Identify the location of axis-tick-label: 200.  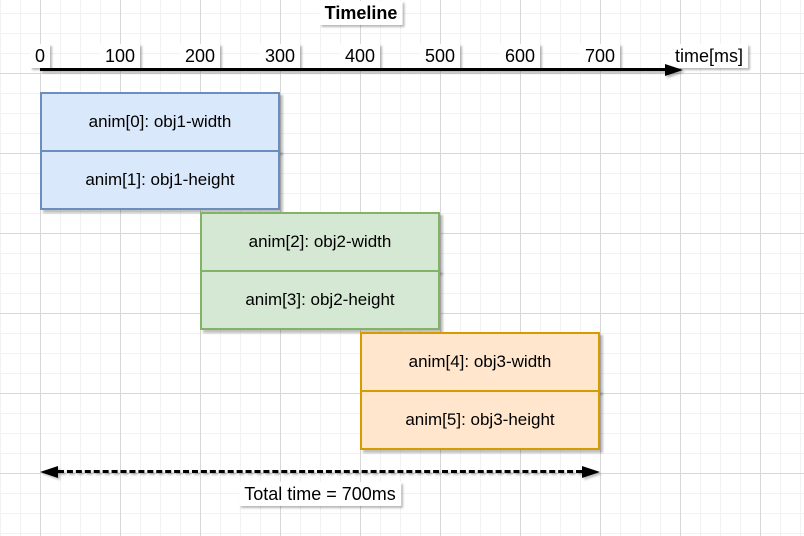
(200, 56).